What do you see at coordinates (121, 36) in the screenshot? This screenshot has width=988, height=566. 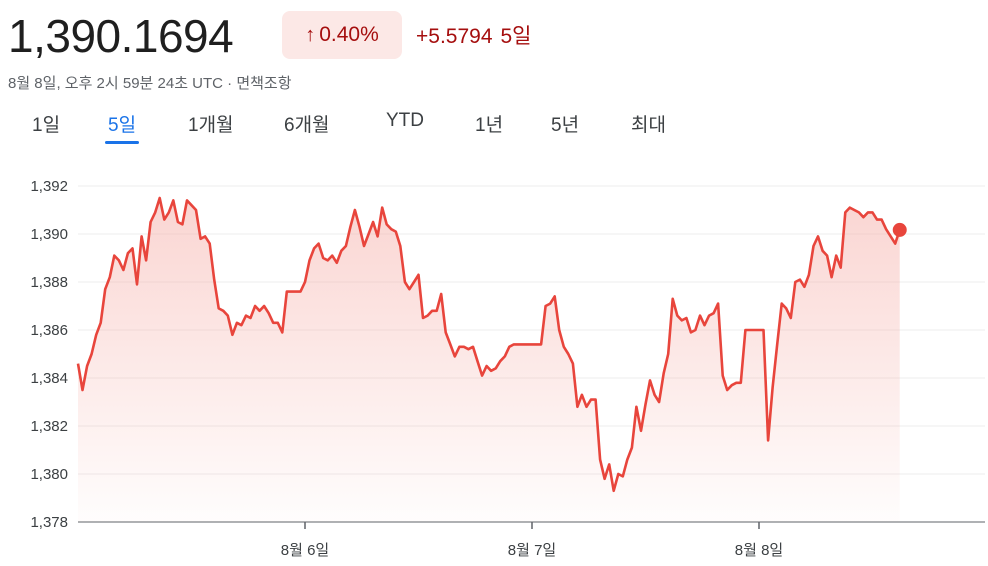 I see `current-price: 1,390.1694` at bounding box center [121, 36].